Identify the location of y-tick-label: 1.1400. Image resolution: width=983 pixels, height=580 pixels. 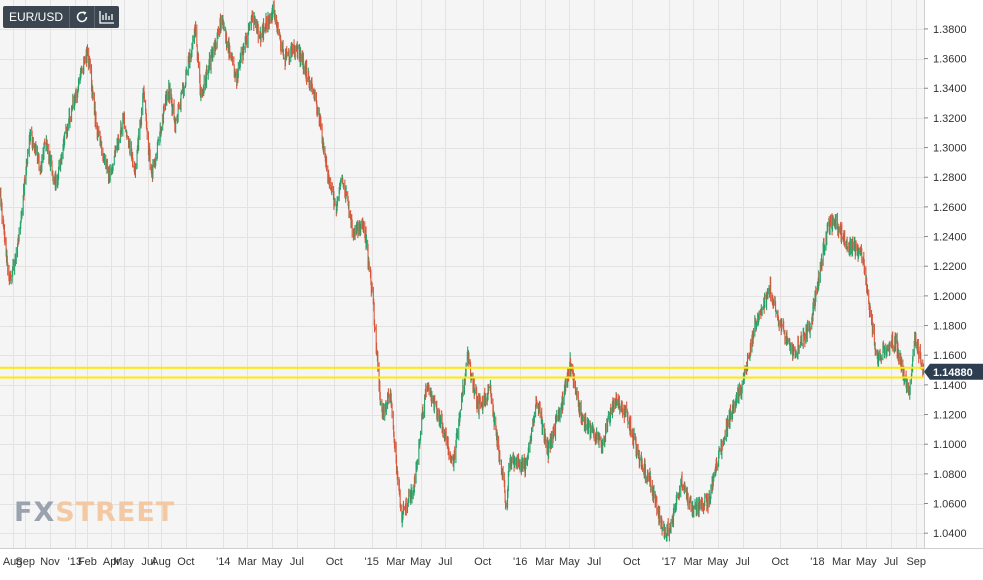
(950, 386).